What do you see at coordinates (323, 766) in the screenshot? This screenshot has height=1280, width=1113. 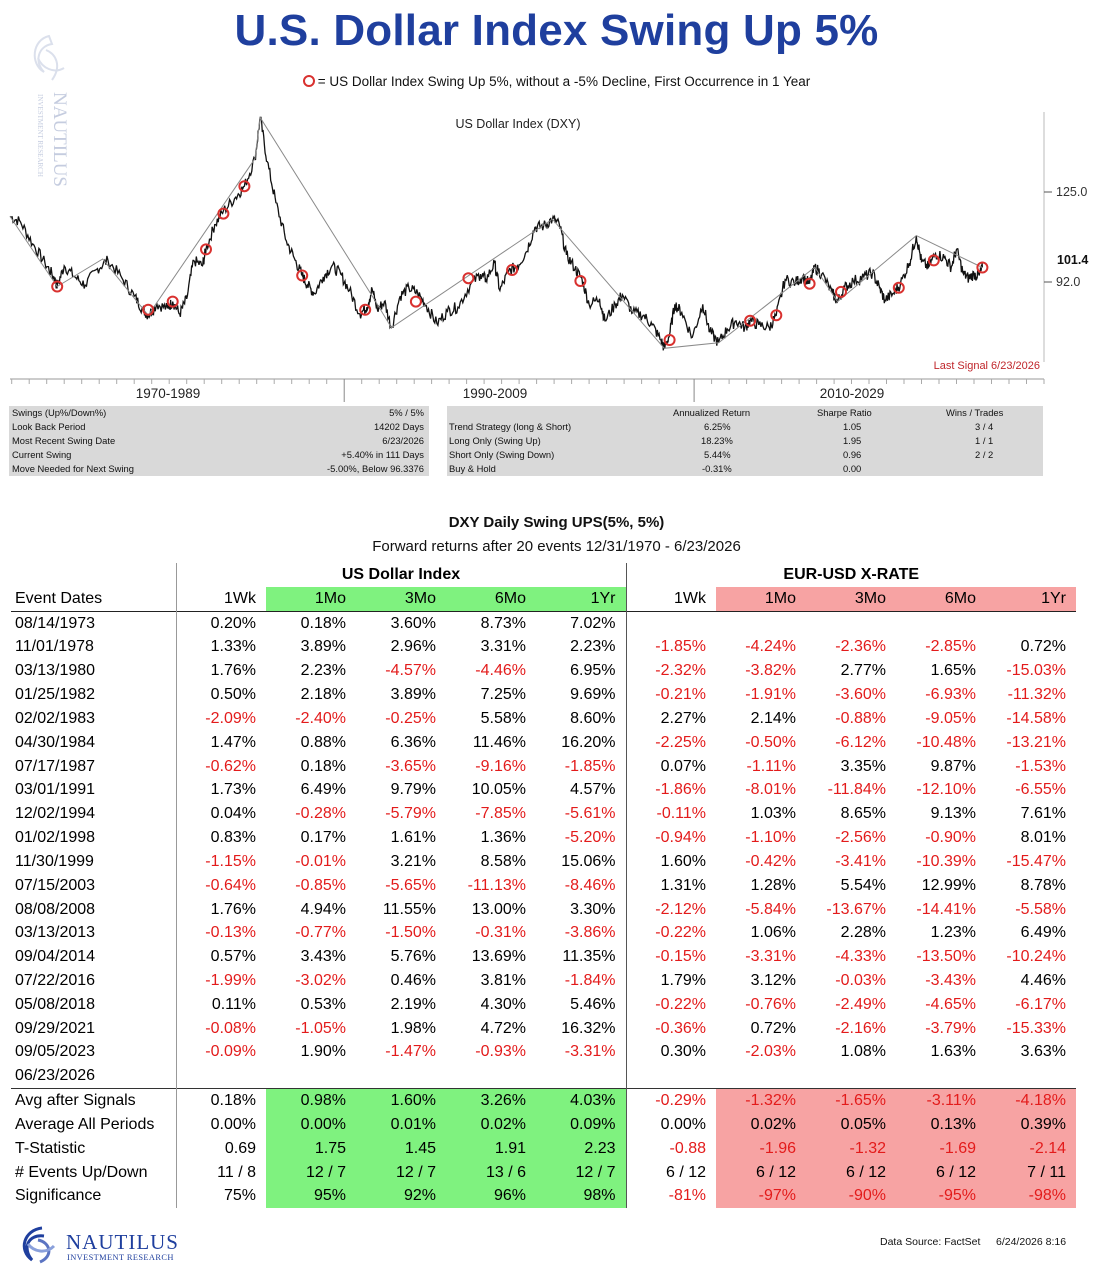 I see `table-cell: 0.18%` at bounding box center [323, 766].